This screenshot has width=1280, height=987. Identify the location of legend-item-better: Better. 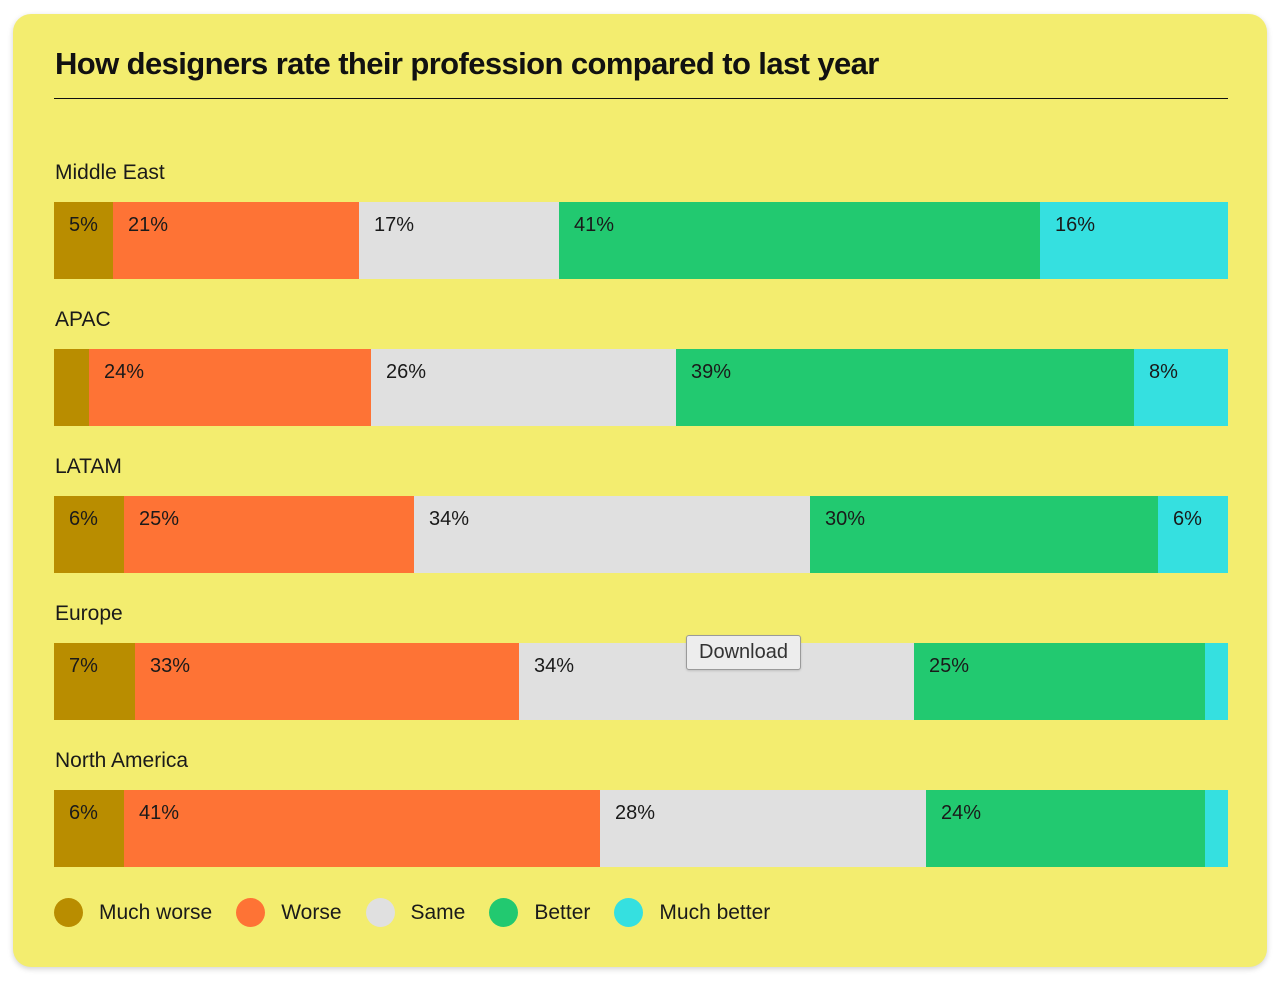
(539, 912).